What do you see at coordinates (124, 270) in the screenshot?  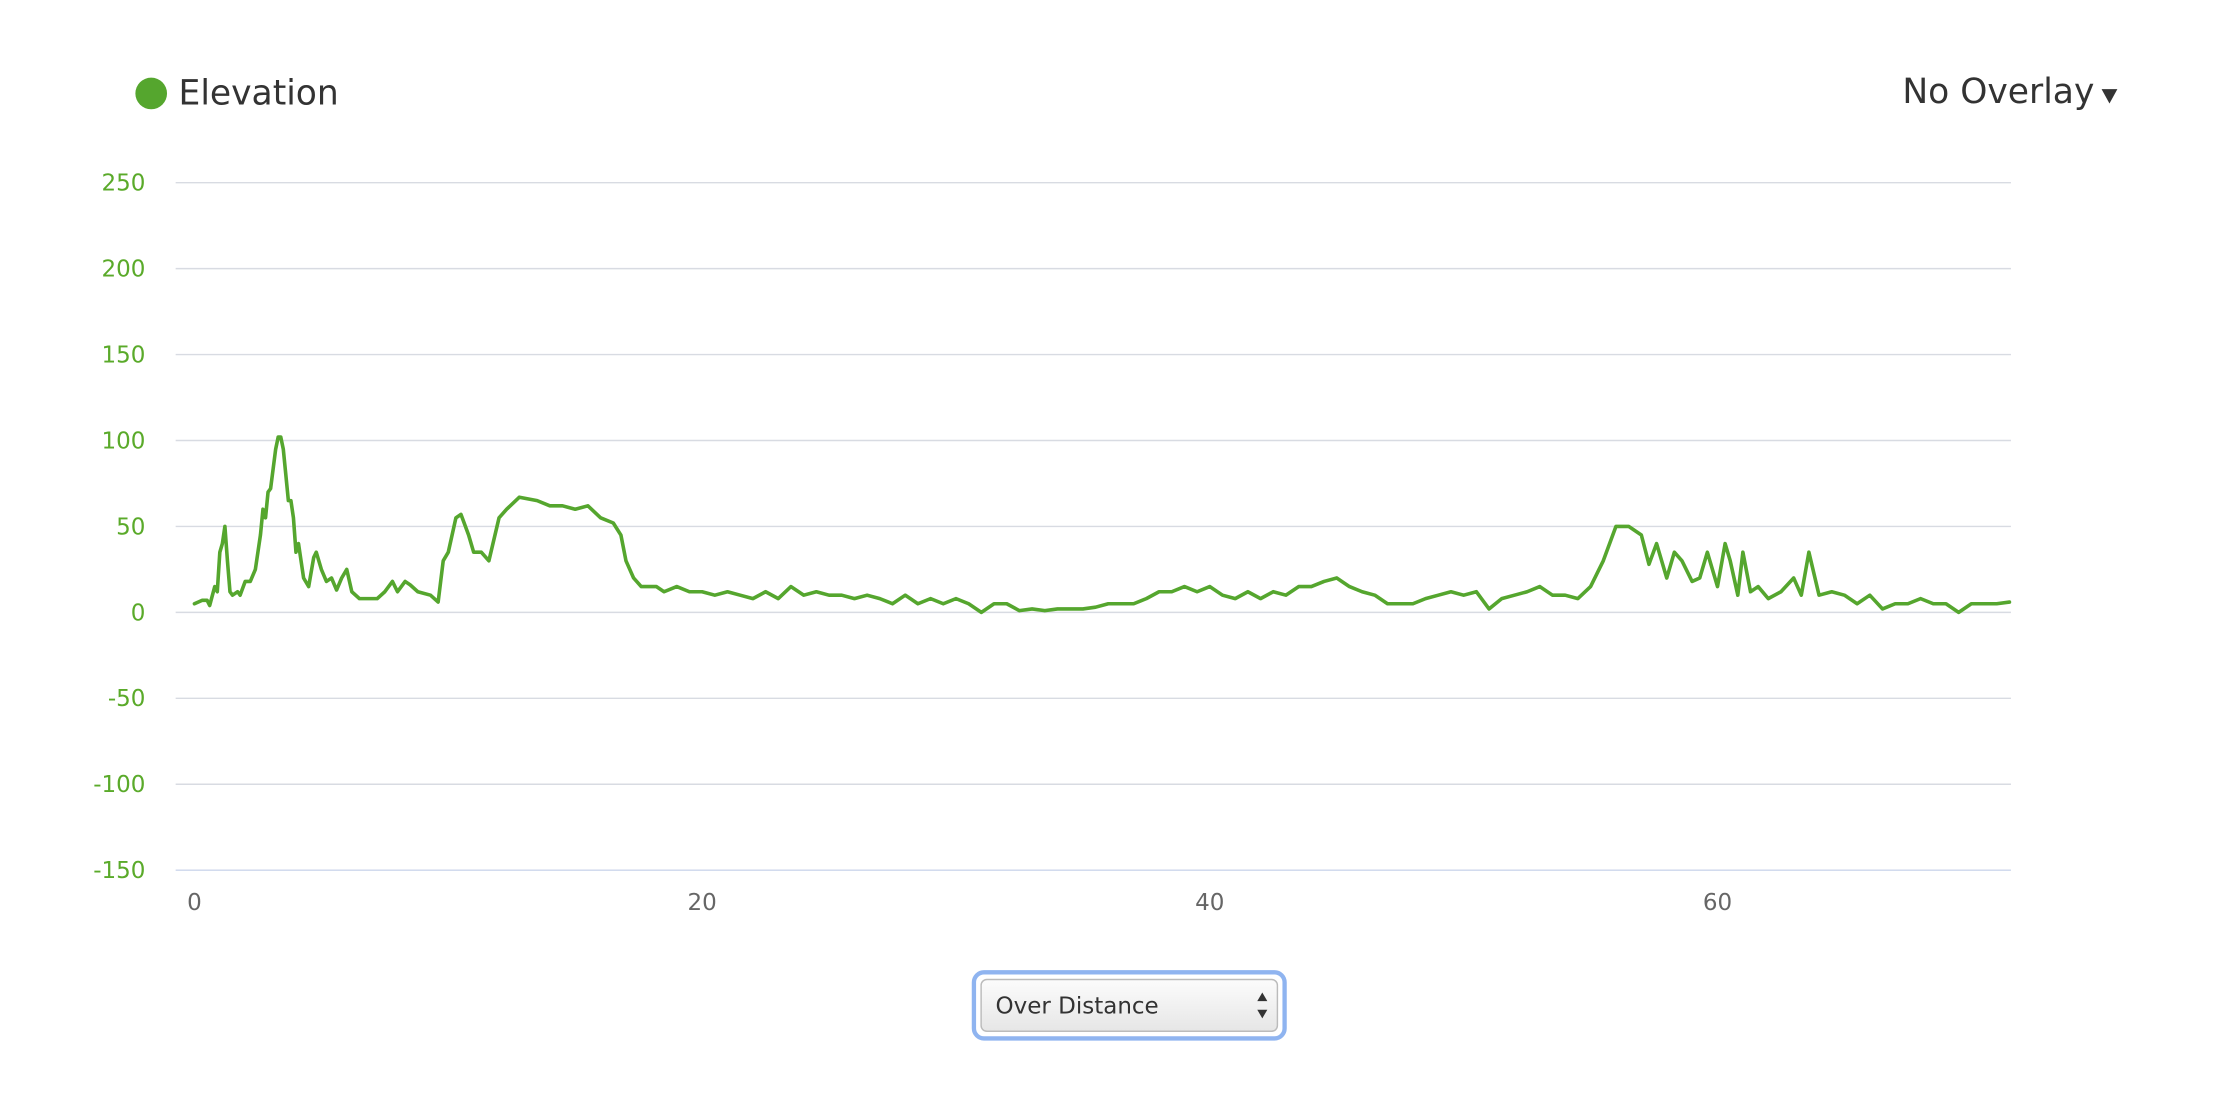 I see `y-tick-label: 200` at bounding box center [124, 270].